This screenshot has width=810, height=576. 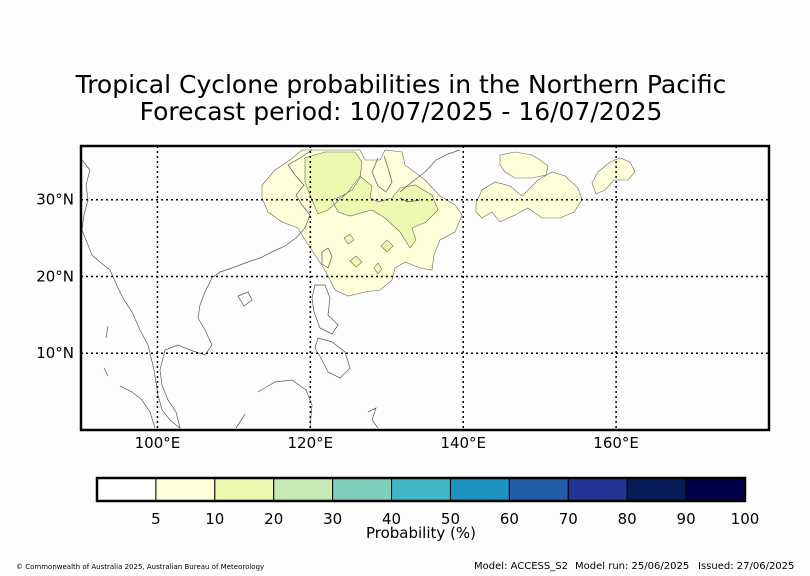 What do you see at coordinates (245, 299) in the screenshot?
I see `coast-hainan` at bounding box center [245, 299].